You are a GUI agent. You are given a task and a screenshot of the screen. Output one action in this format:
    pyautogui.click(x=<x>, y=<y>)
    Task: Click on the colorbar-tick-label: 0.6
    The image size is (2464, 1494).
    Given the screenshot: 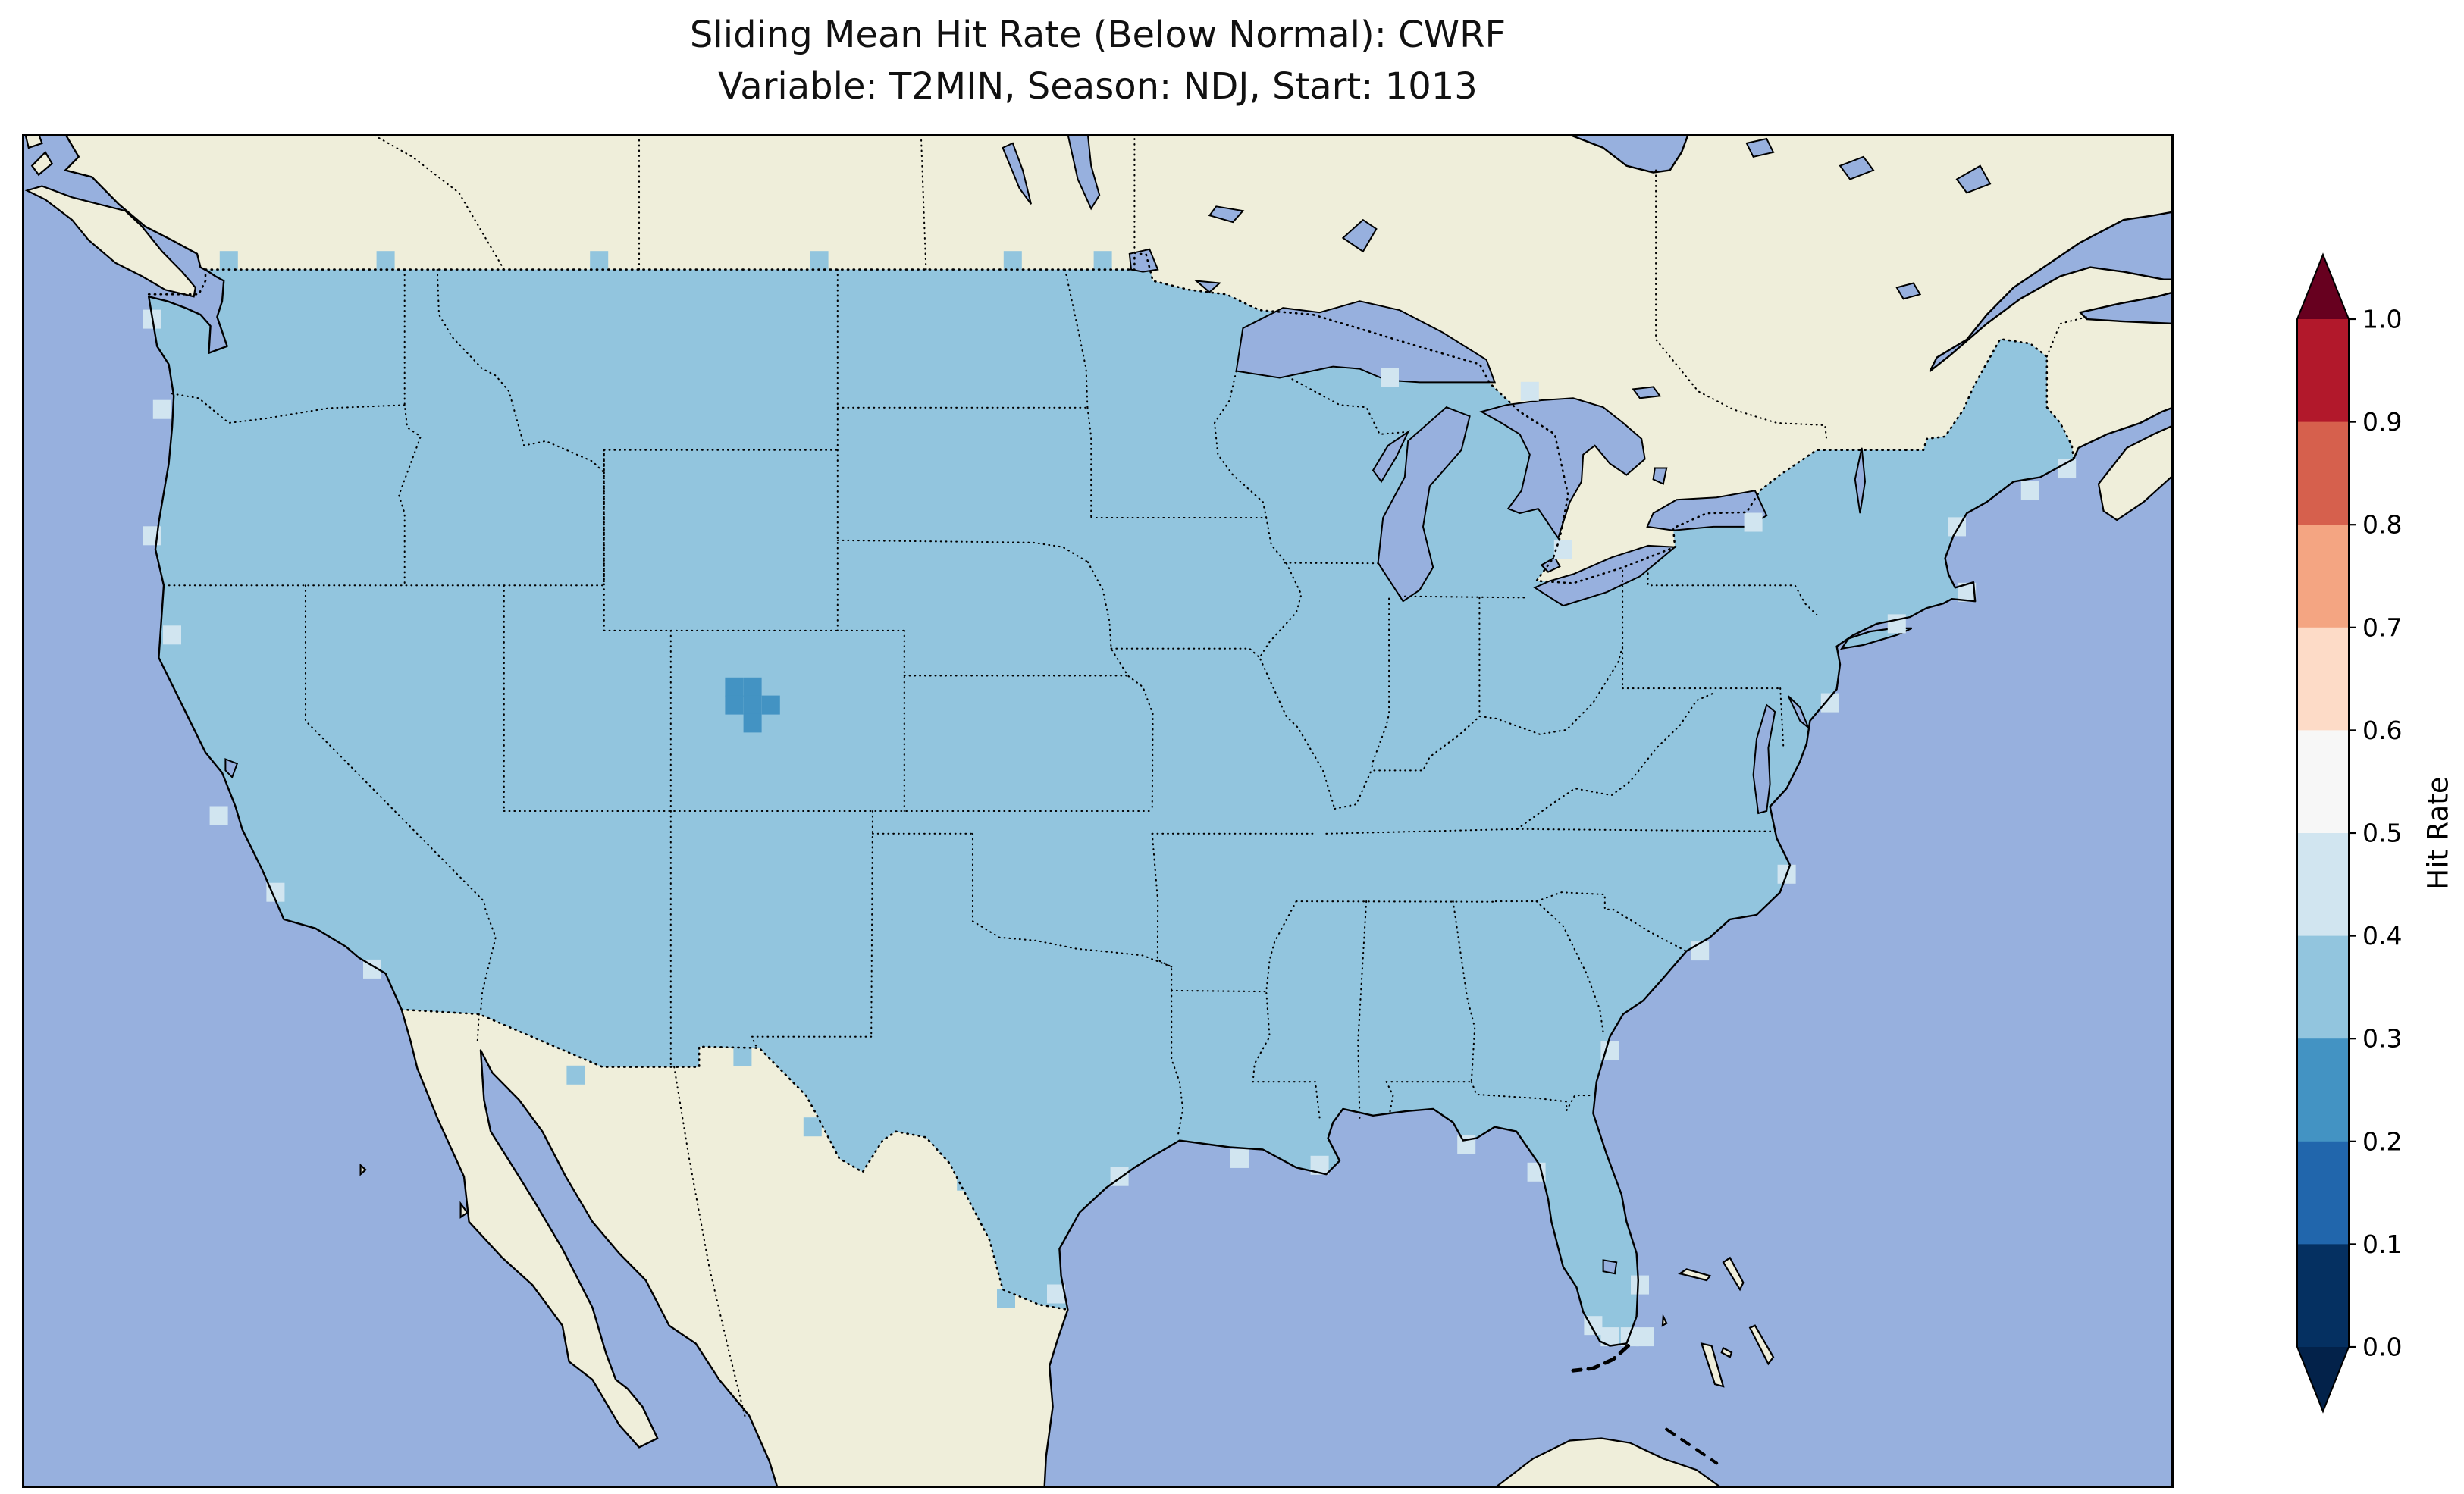 What is the action you would take?
    pyautogui.click(x=2382, y=730)
    